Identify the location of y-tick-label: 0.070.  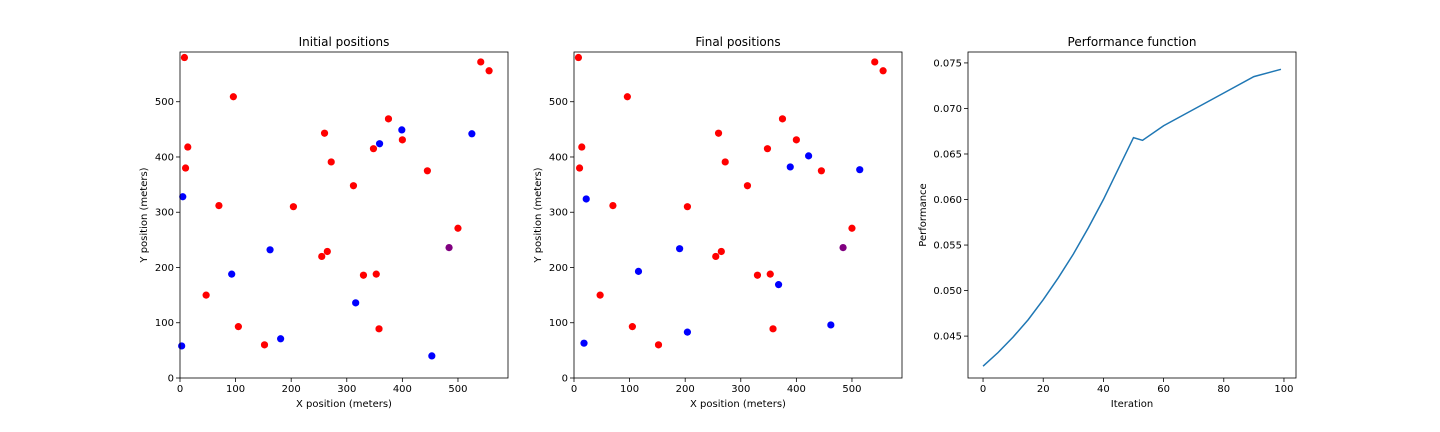
(947, 109).